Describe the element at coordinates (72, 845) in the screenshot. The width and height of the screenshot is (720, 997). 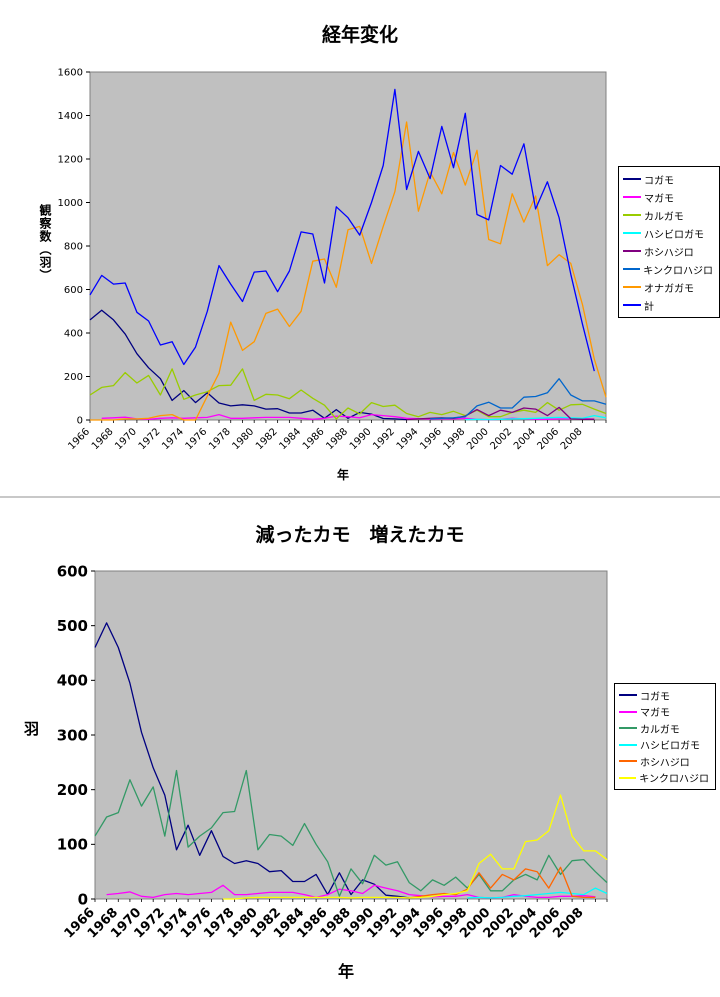
I see `y-tick-label: 100` at that location.